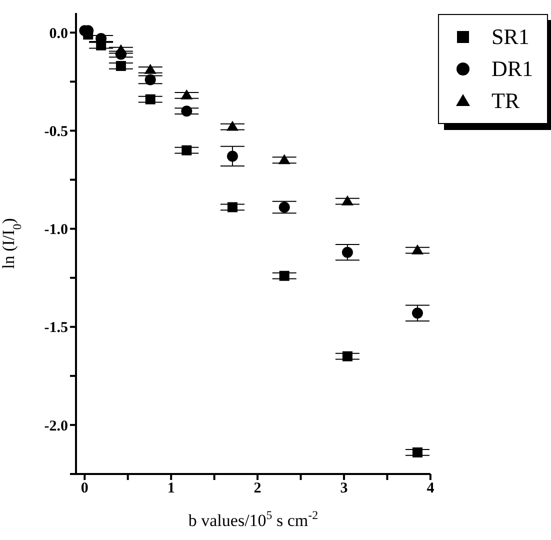 This screenshot has width=551, height=540. Describe the element at coordinates (258, 488) in the screenshot. I see `x-tick-label: 2` at that location.